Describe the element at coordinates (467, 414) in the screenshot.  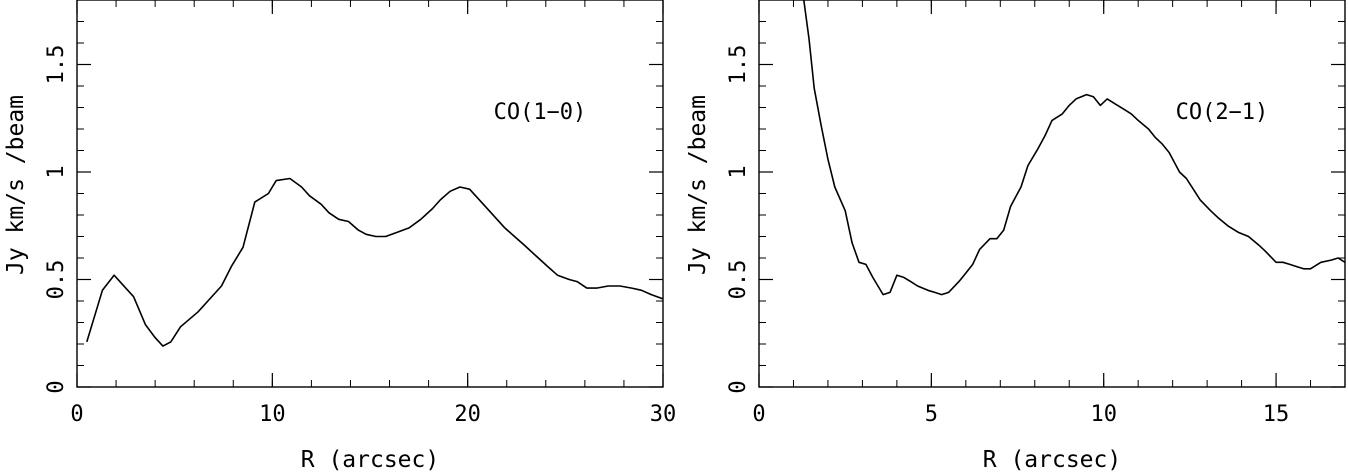
I see `x-tick-label: 20` at that location.